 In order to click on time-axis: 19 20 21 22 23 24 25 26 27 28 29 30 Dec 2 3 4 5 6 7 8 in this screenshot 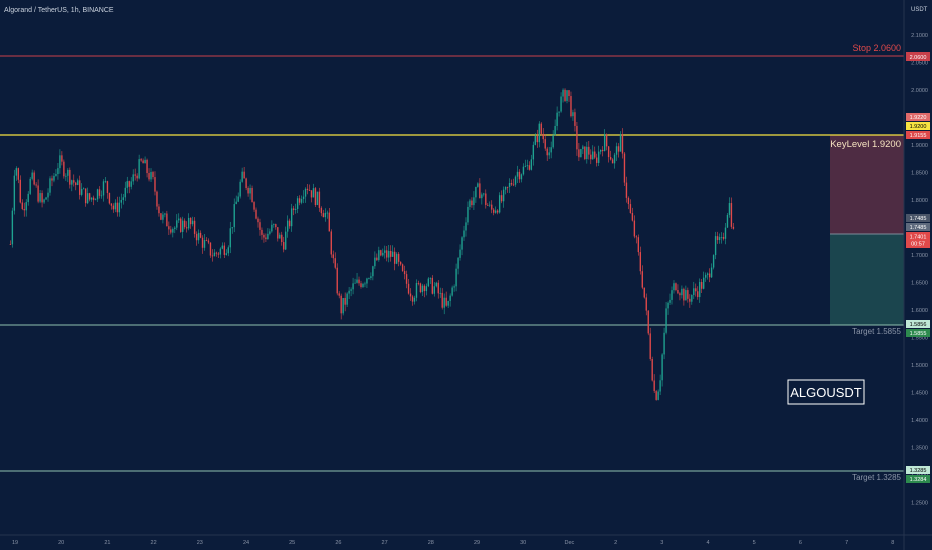, I will do `click(453, 543)`.